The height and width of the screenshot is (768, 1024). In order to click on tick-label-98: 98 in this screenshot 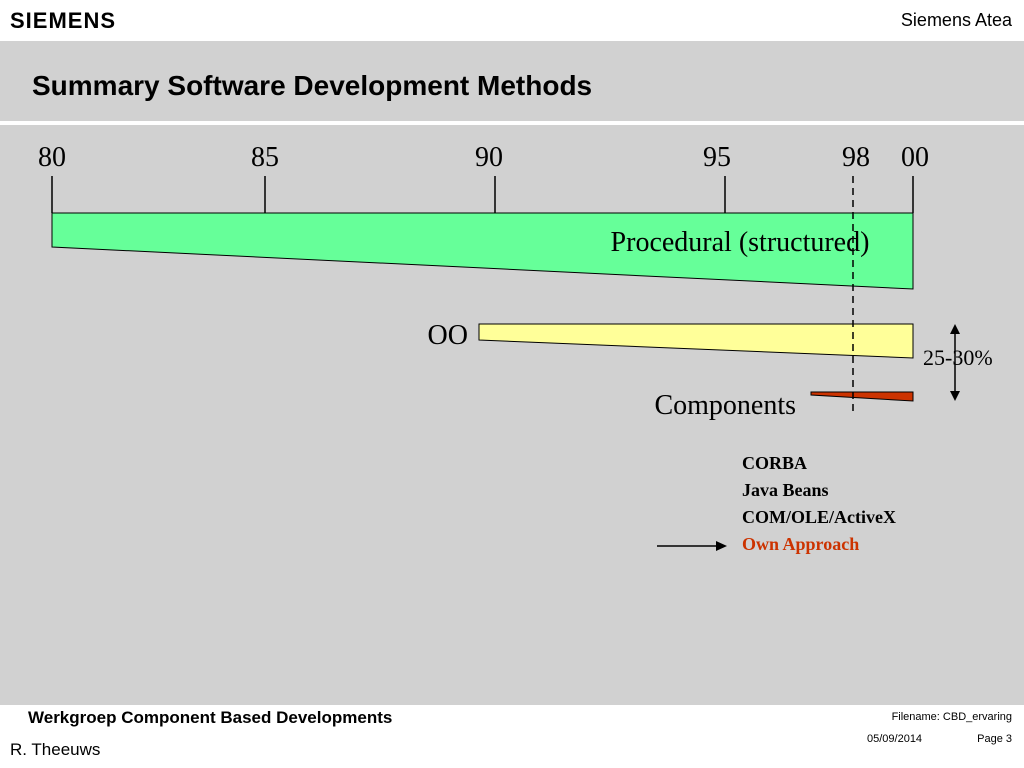, I will do `click(856, 157)`.